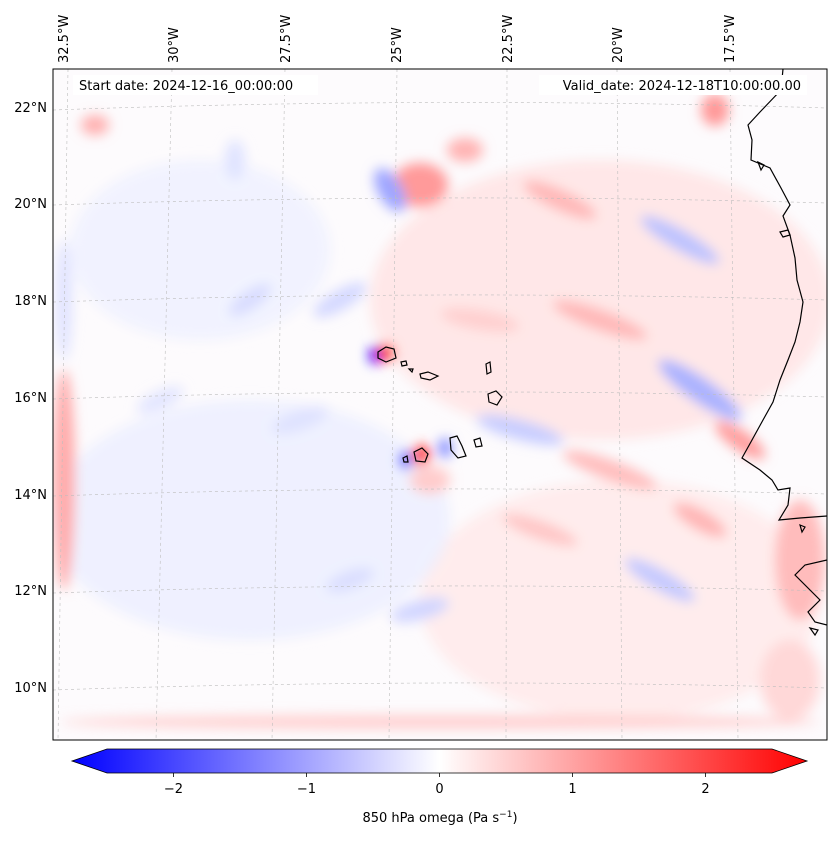 This screenshot has width=837, height=843. I want to click on lat-label: 16°N, so click(30, 398).